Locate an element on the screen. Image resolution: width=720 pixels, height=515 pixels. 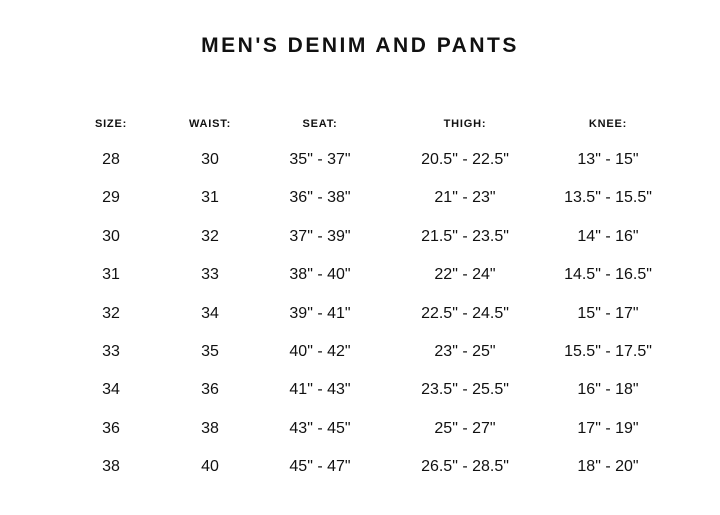
cell-waist: 35 is located at coordinates (210, 351).